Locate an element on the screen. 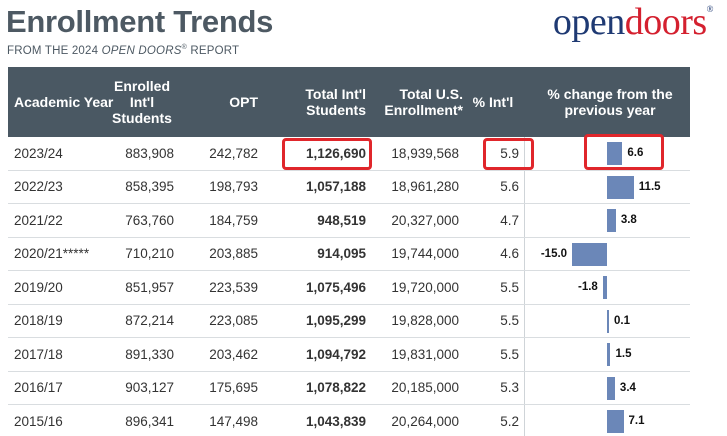 The image size is (727, 436). cell-year: 2021/22 is located at coordinates (38, 220).